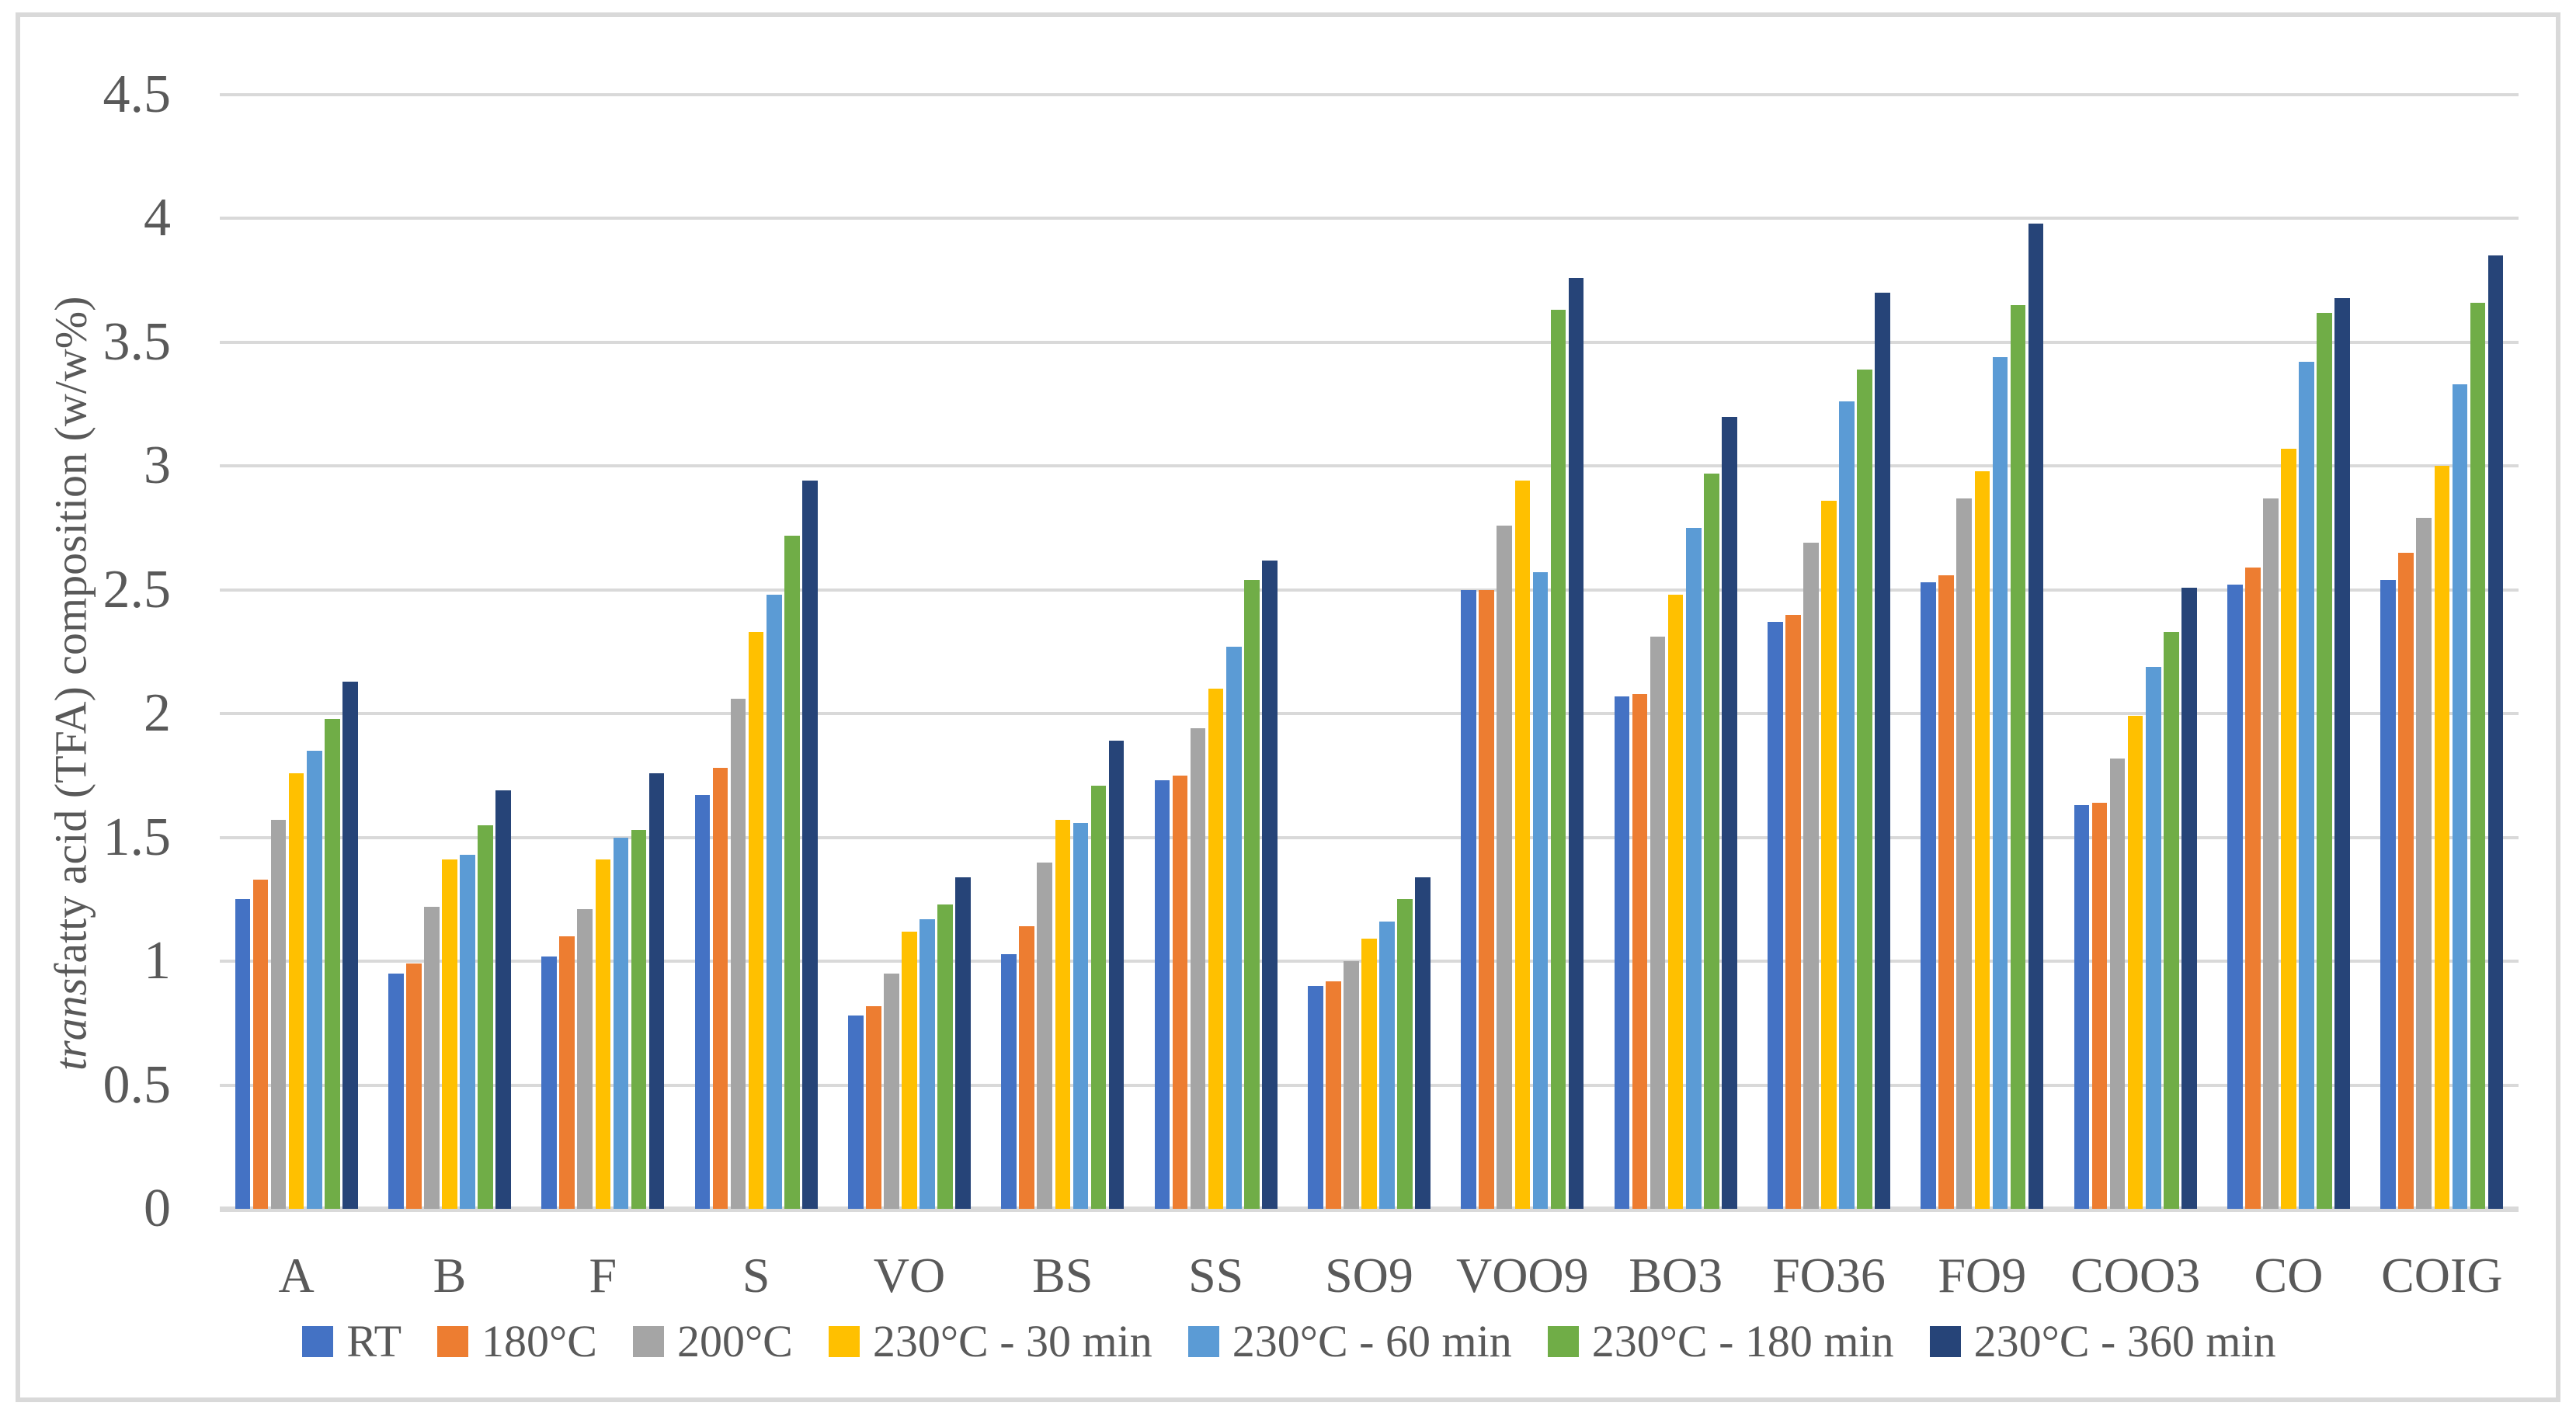 The height and width of the screenshot is (1420, 2576). Describe the element at coordinates (517, 1341) in the screenshot. I see `legend-item: 180°C` at that location.